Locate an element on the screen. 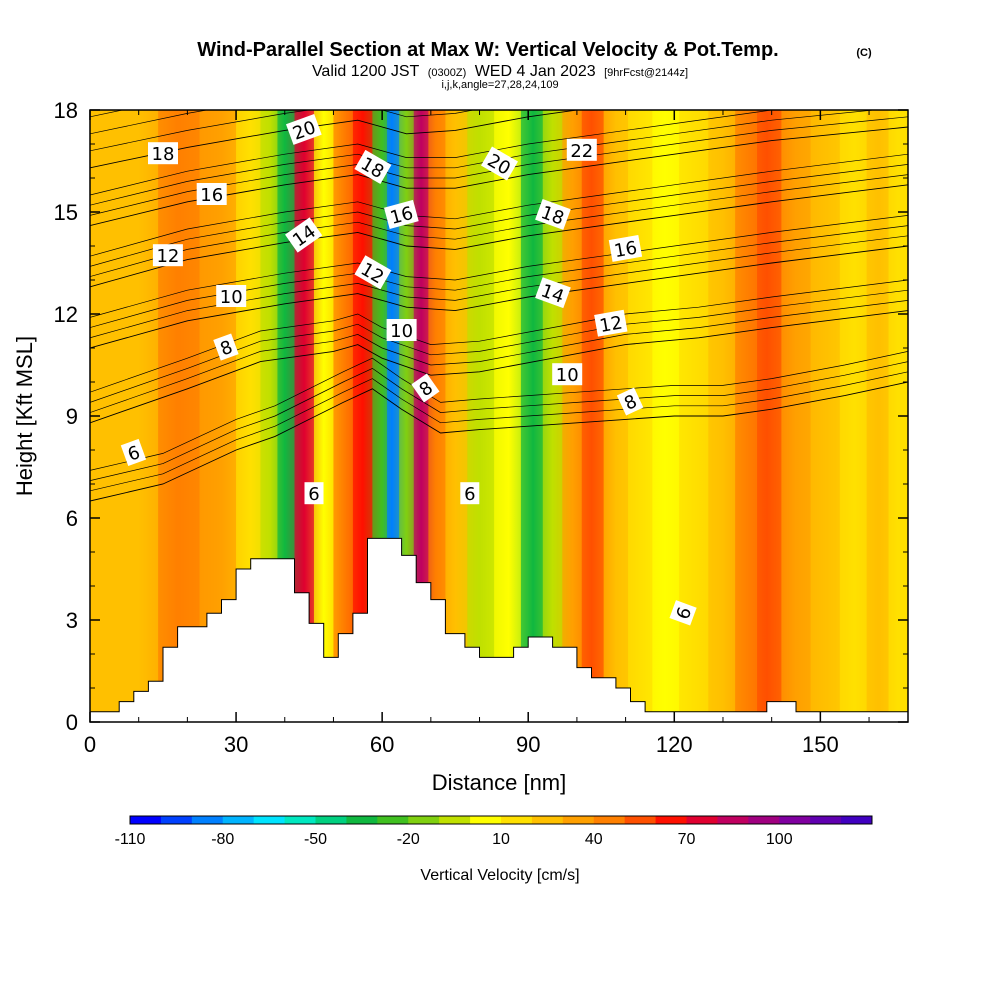  colorbar-title: Vertical Velocity [cm/s] is located at coordinates (499, 875).